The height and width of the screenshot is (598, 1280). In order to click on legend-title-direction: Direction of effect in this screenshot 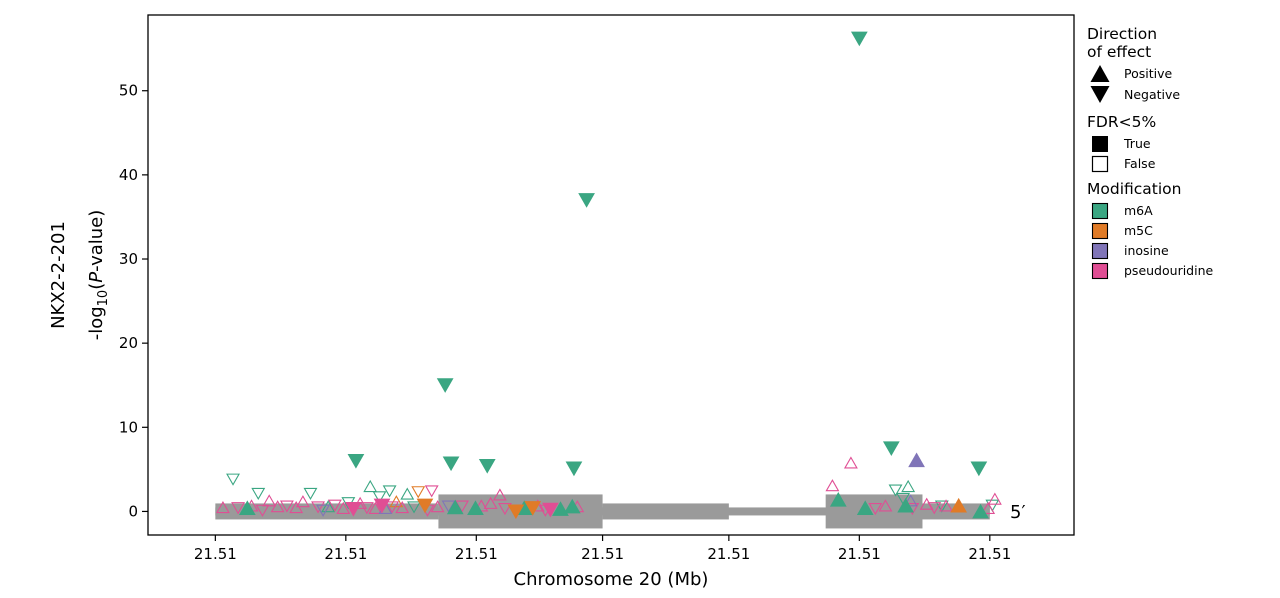, I will do `click(1122, 43)`.